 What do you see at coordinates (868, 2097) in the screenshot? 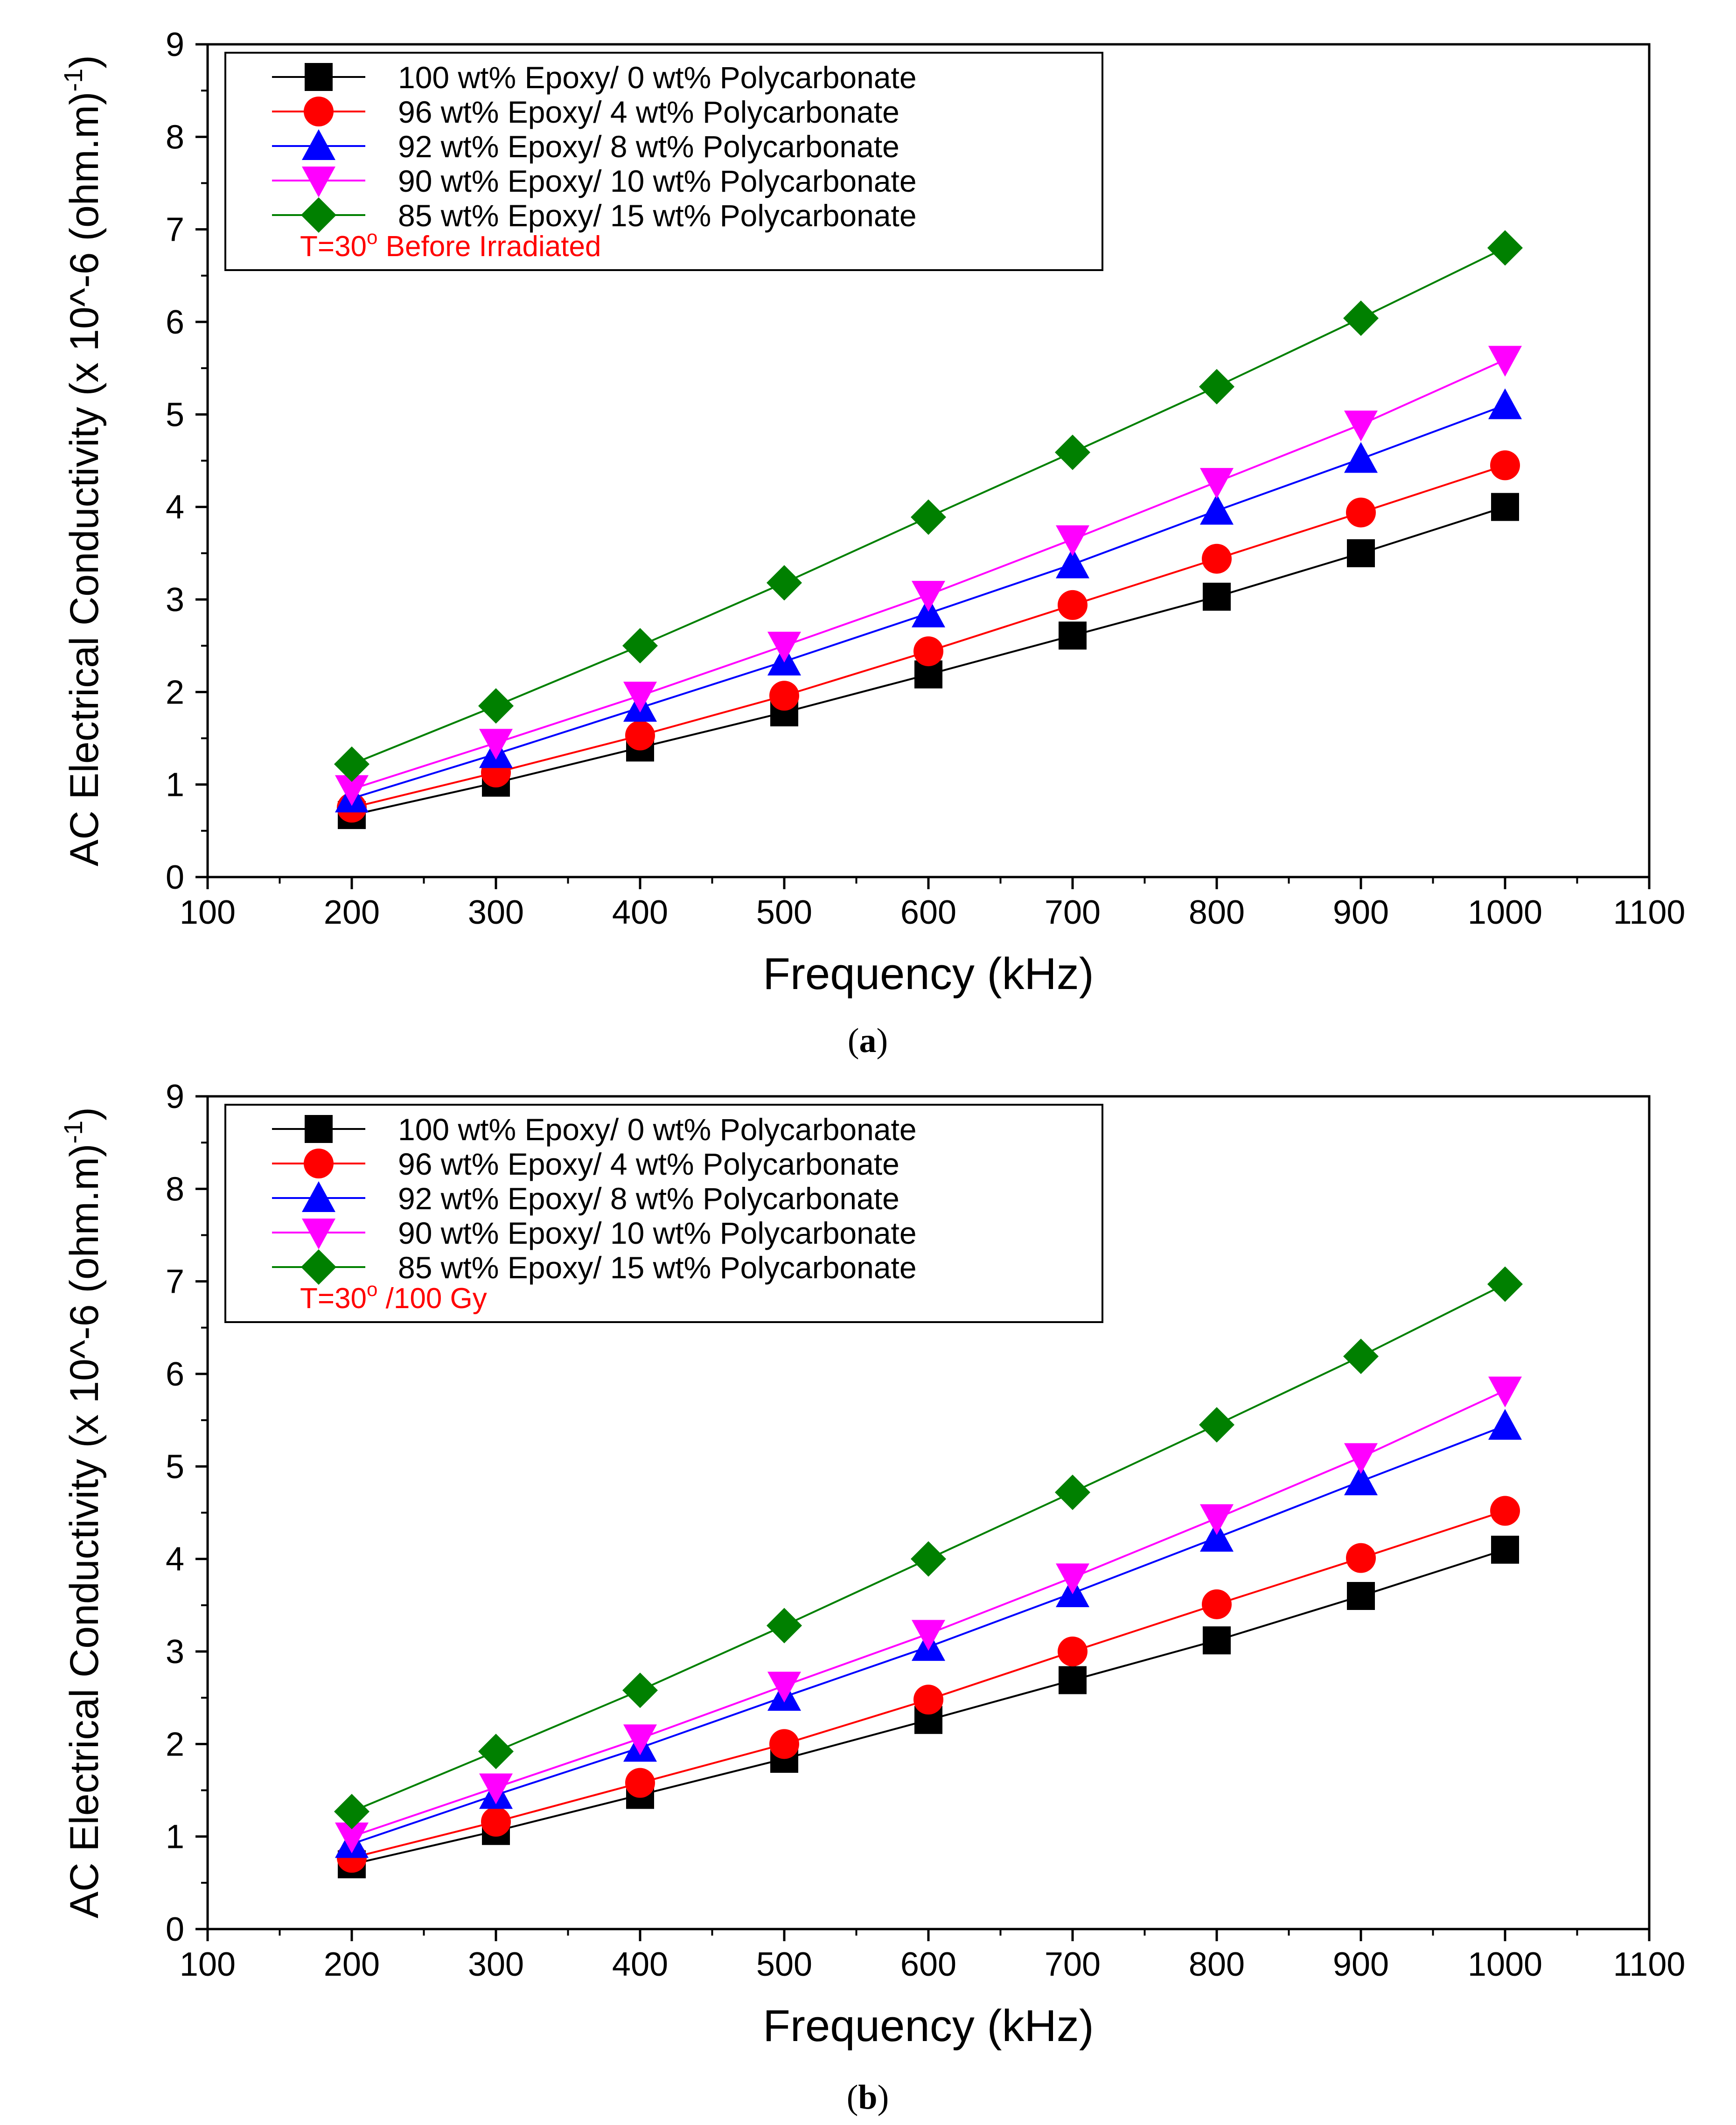
I see `caption-b: (b)` at bounding box center [868, 2097].